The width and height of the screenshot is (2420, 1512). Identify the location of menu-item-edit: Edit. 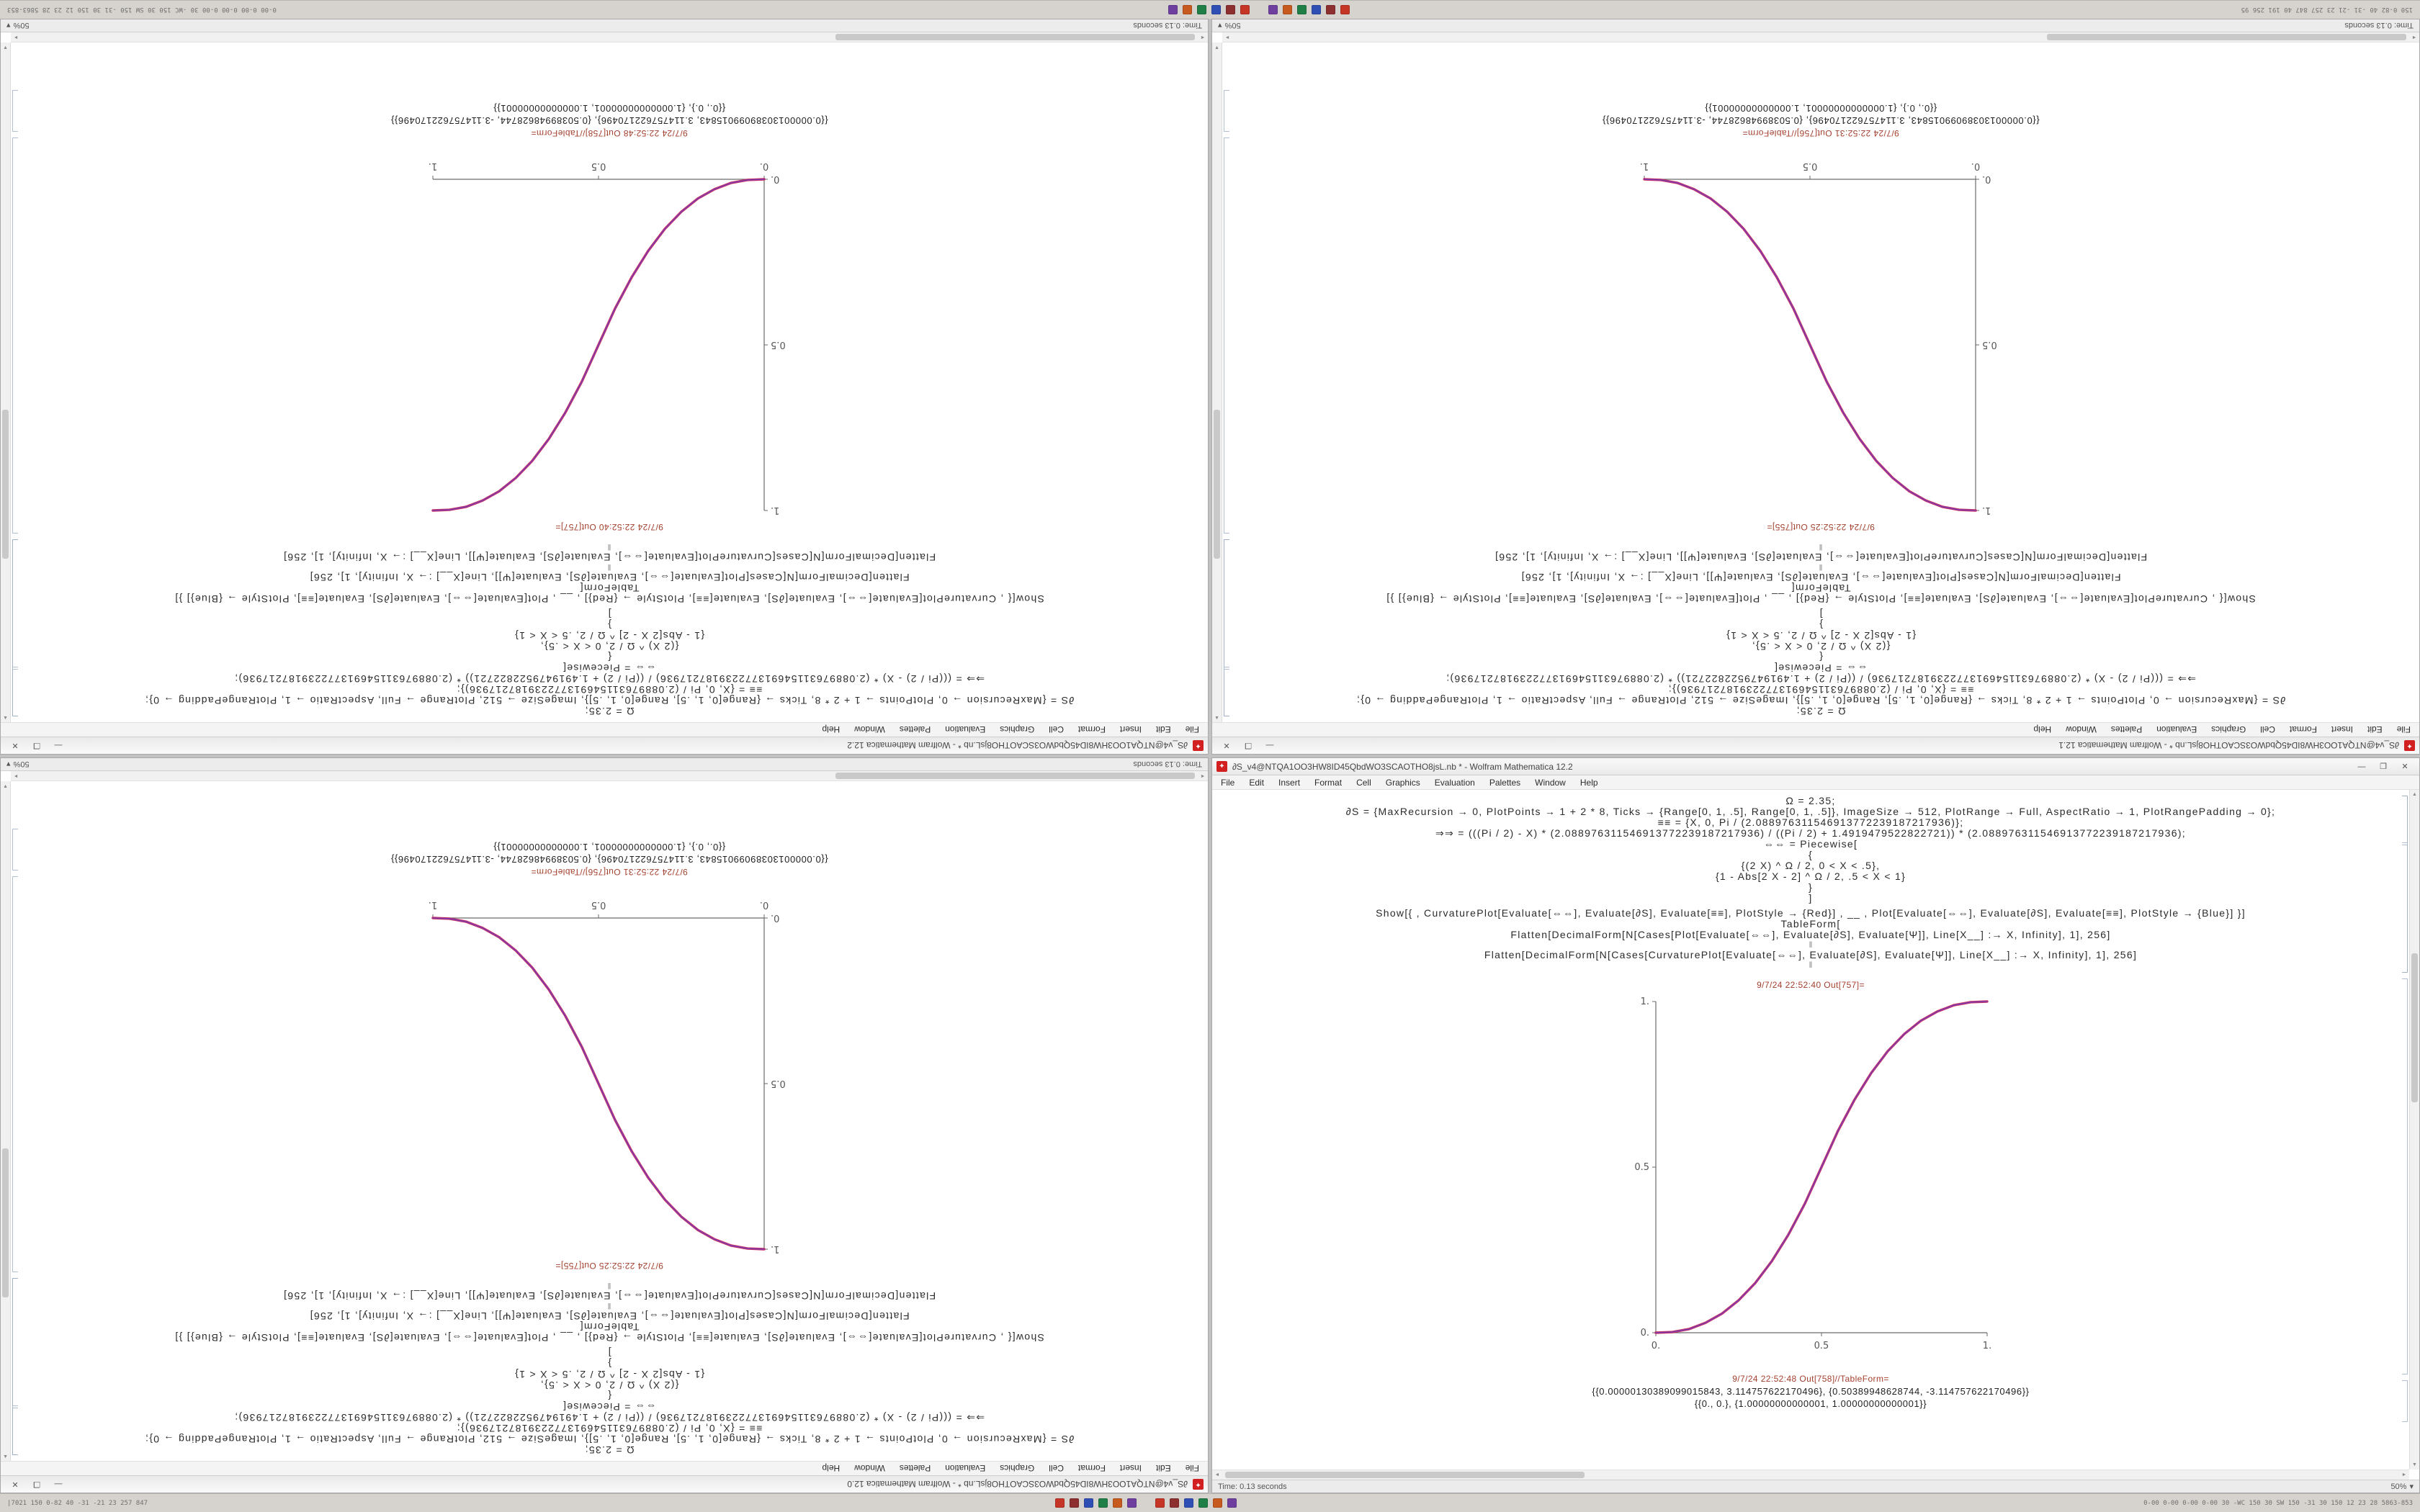
(1257, 782).